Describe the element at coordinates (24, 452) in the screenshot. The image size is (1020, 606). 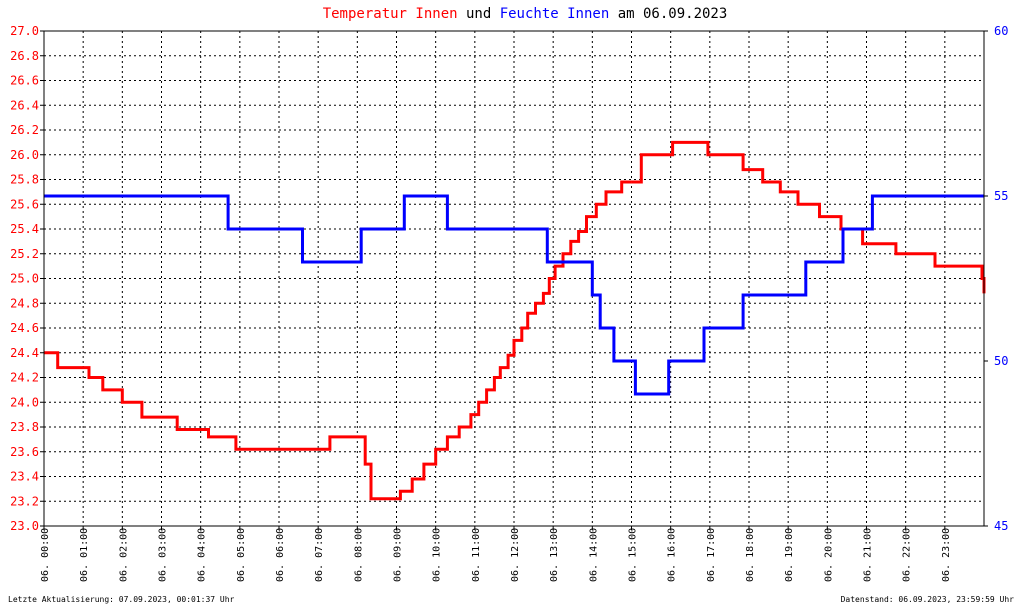
I see `left-tick-label: 23.6` at that location.